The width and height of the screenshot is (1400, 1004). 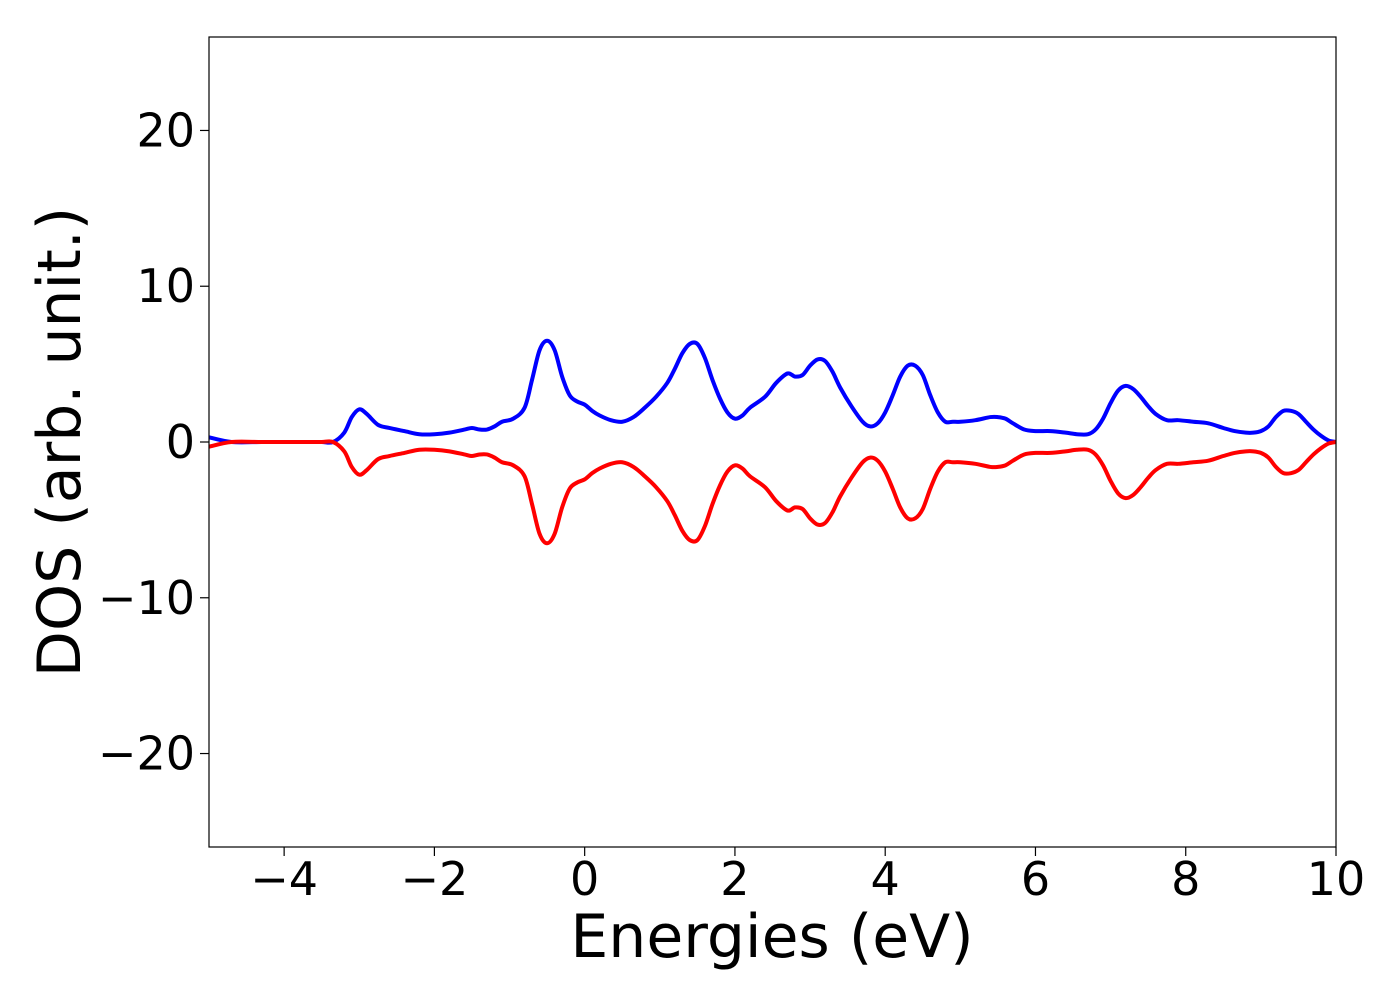 What do you see at coordinates (60, 442) in the screenshot?
I see `y-axis-label: DOS (arb. unit.)` at bounding box center [60, 442].